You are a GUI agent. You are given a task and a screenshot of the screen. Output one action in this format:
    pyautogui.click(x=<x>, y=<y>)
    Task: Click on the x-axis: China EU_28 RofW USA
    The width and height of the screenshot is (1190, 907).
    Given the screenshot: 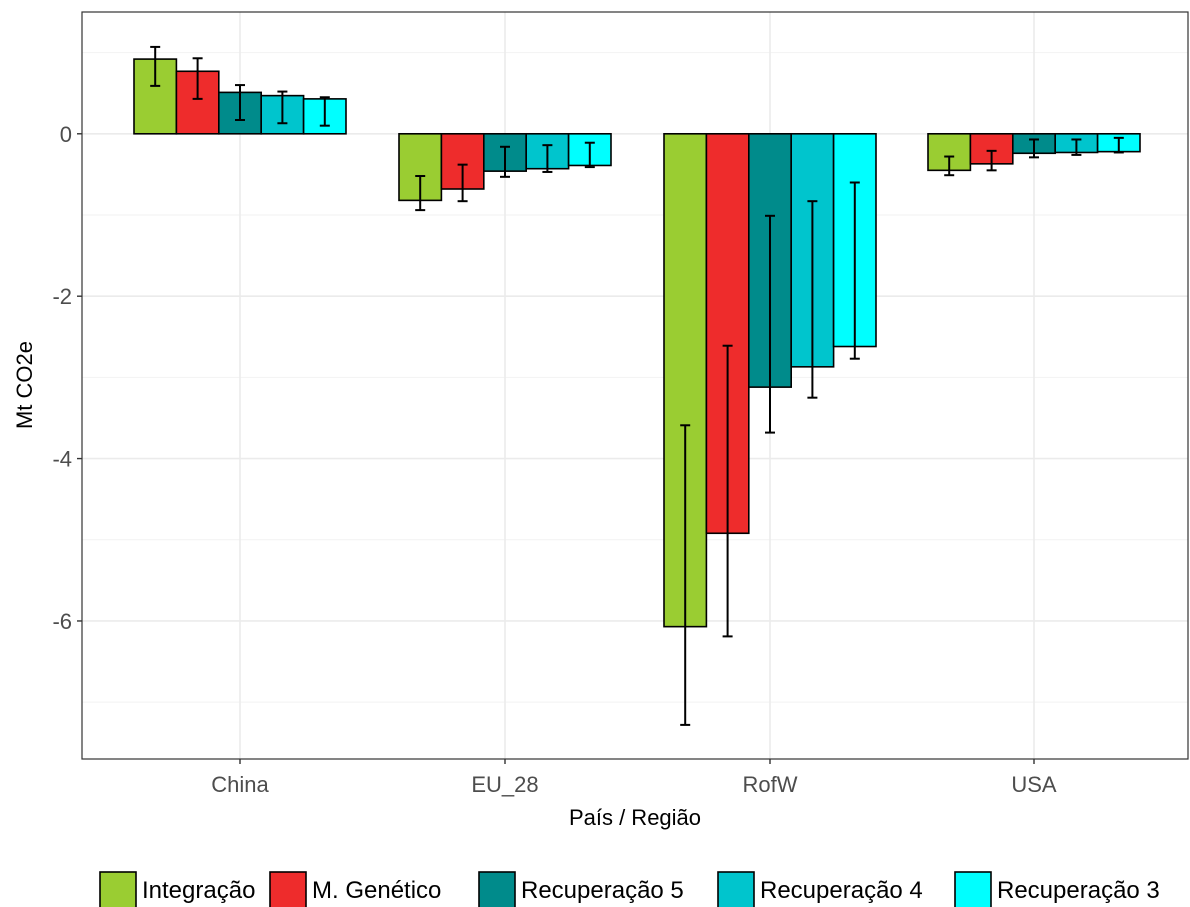 What is the action you would take?
    pyautogui.click(x=634, y=778)
    